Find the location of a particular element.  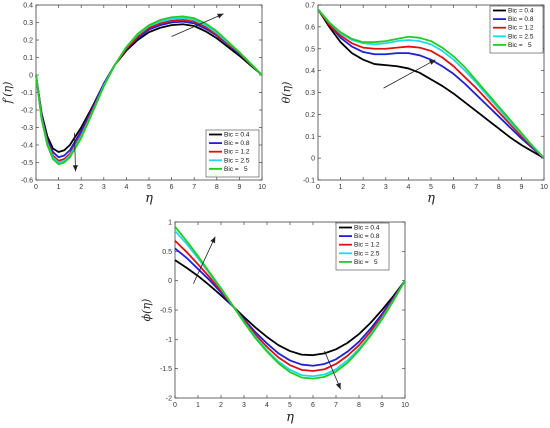

y-tick-label: -1 is located at coordinates (169, 340).